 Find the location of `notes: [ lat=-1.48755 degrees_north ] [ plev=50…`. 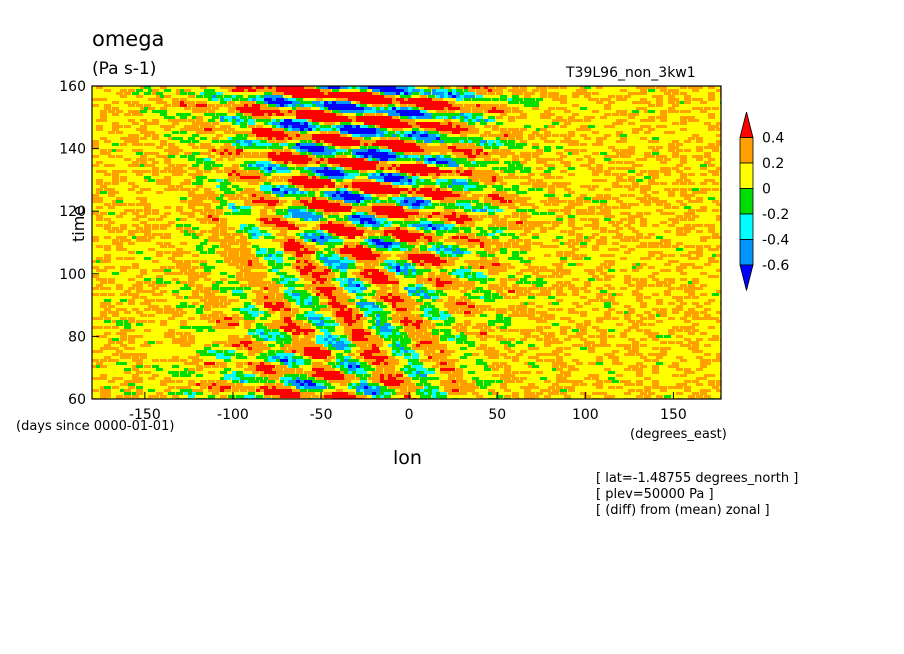

notes: [ lat=-1.48755 degrees_north ] [ plev=50… is located at coordinates (697, 494).